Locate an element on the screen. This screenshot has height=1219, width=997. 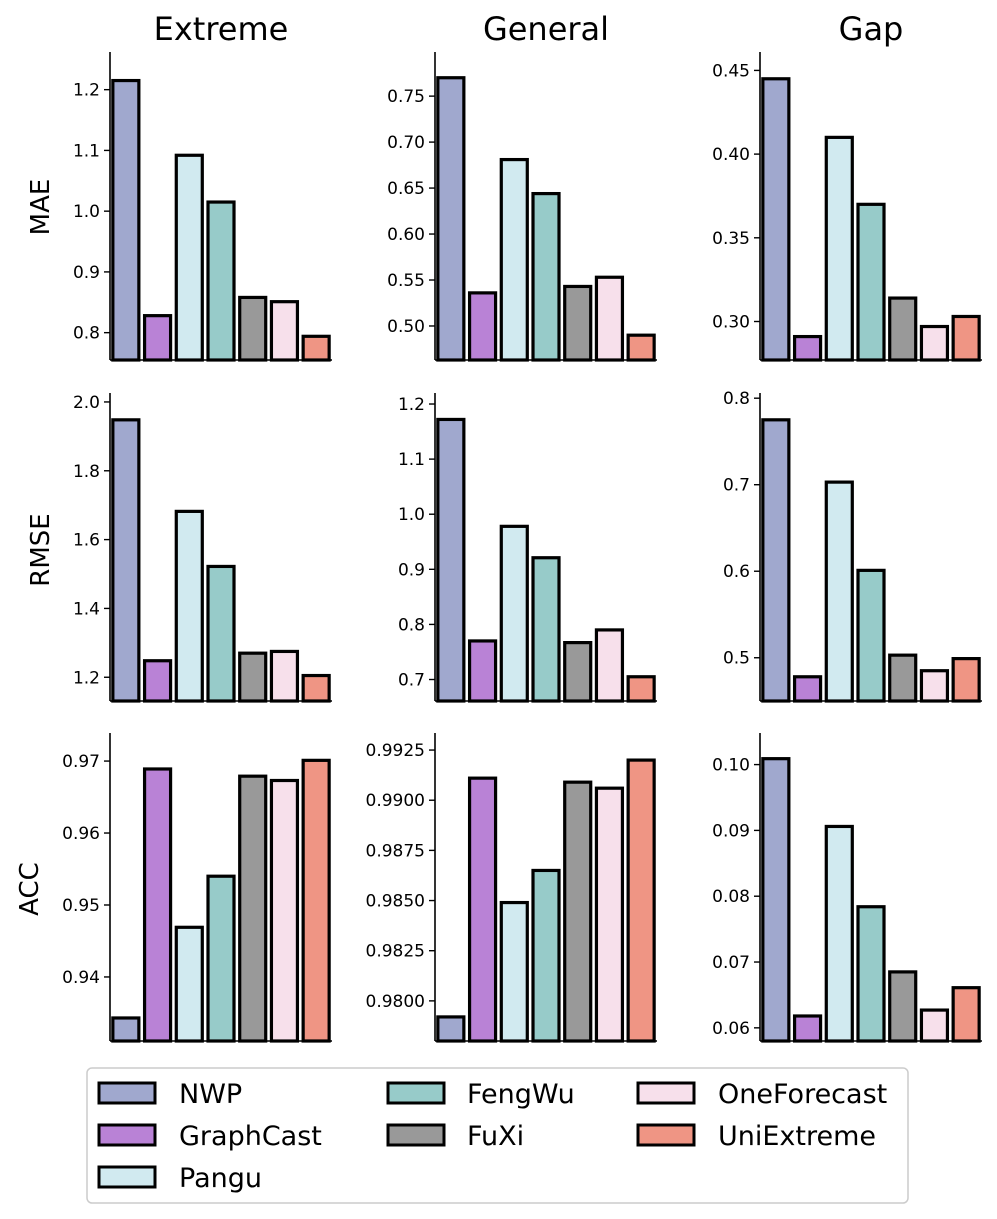
legend-label-uniextreme: UniExtreme is located at coordinates (797, 1136).